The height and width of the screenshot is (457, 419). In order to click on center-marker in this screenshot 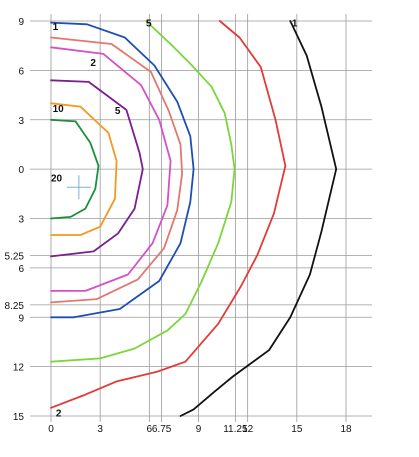, I will do `click(78, 187)`.